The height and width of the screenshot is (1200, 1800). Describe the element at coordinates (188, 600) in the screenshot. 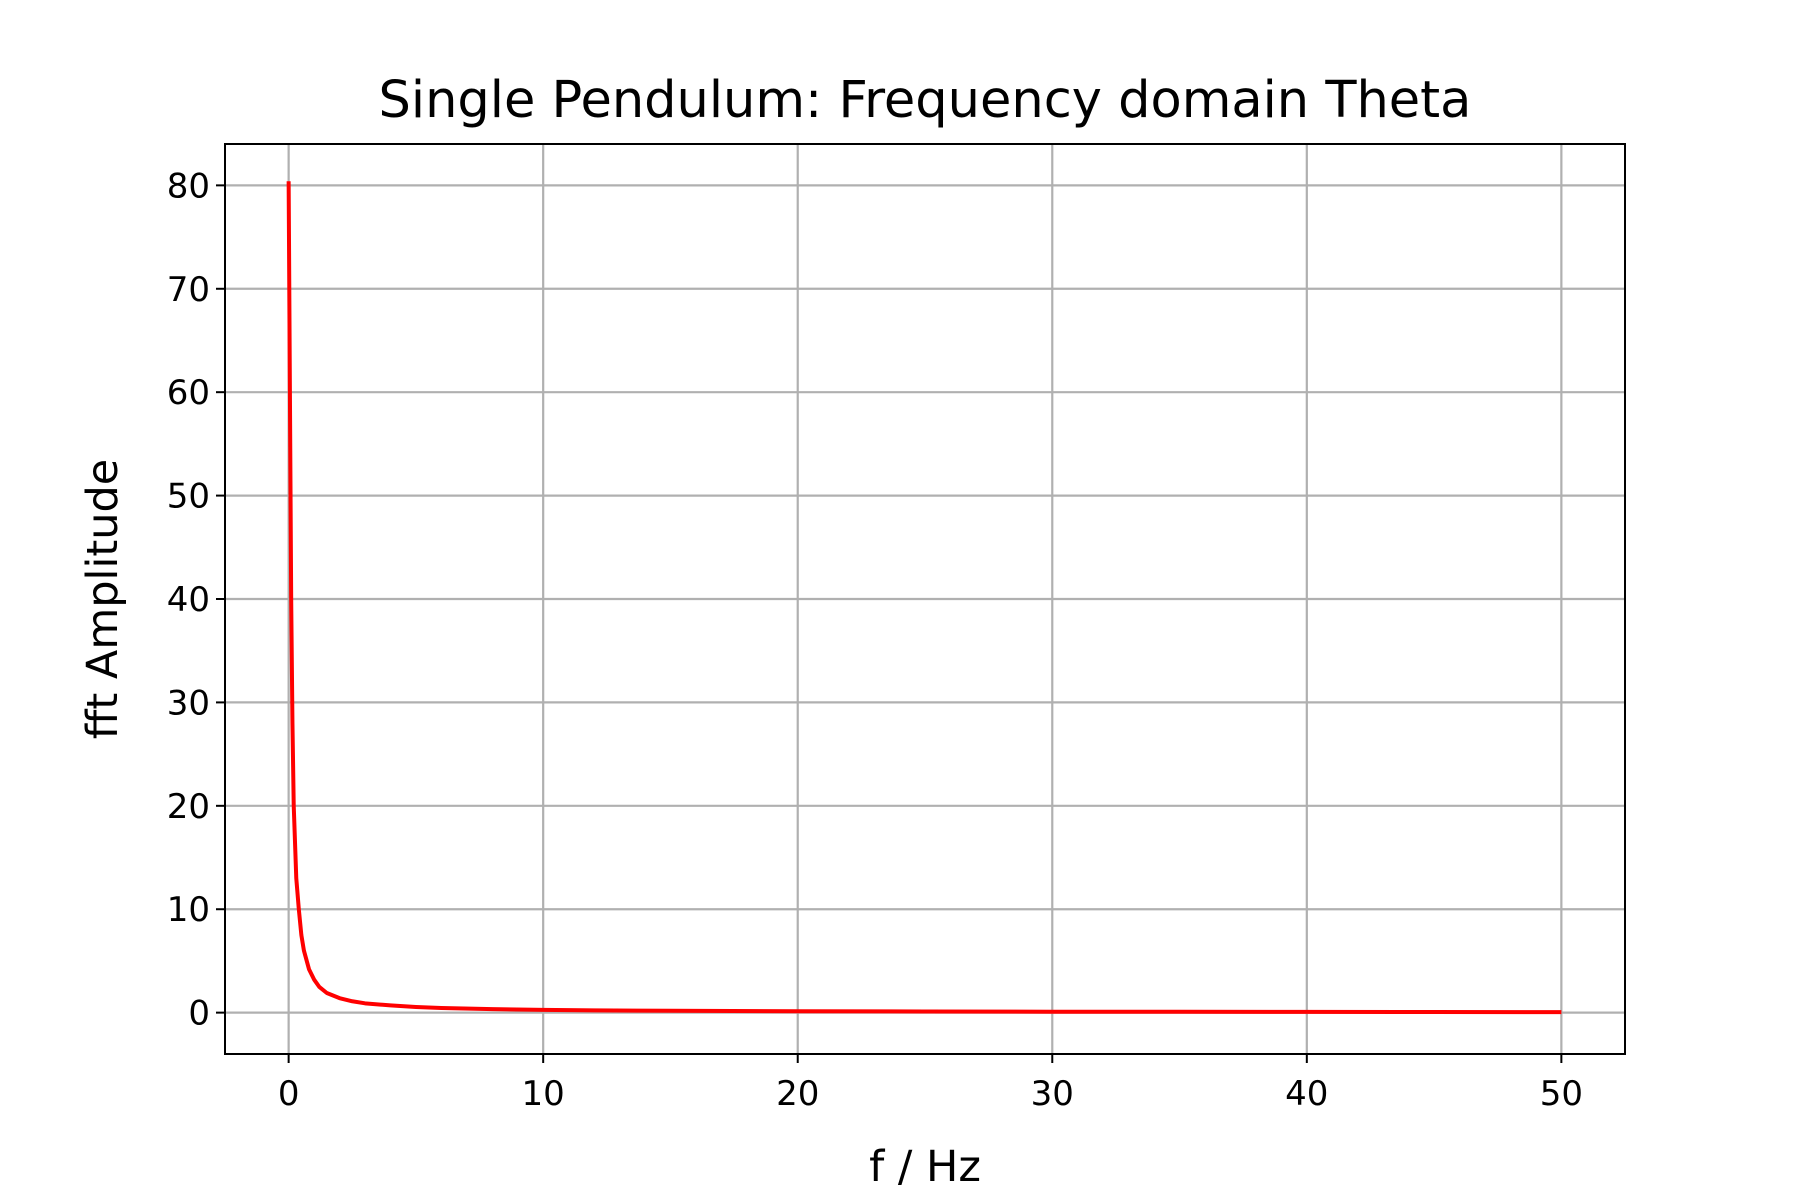

I see `y-tick-label-4: 40` at that location.